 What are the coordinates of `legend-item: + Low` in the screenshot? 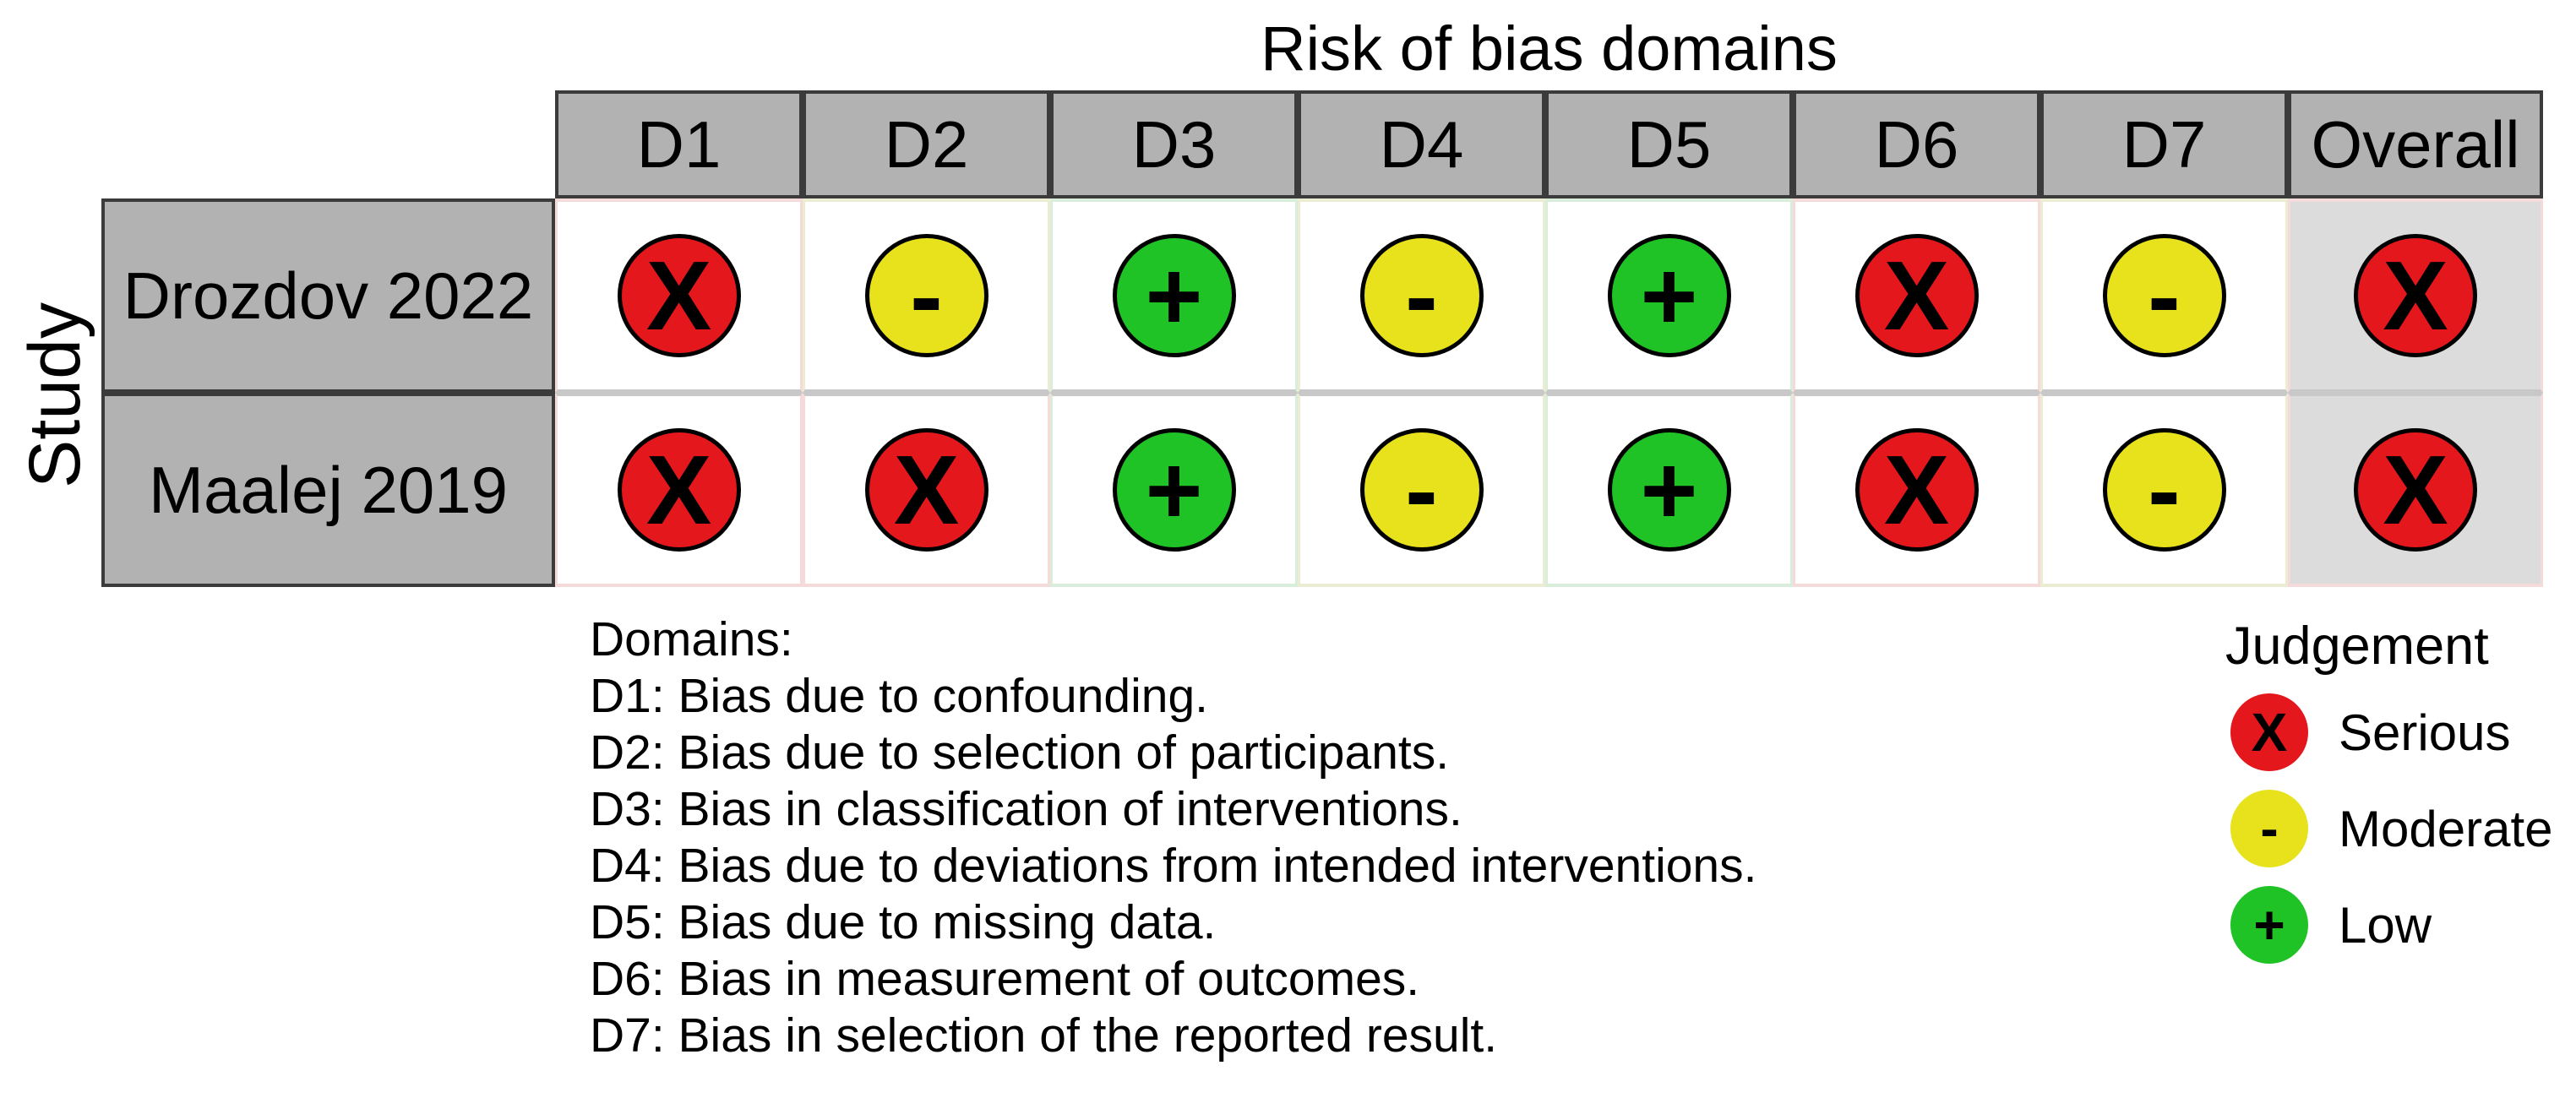 It's located at (2387, 925).